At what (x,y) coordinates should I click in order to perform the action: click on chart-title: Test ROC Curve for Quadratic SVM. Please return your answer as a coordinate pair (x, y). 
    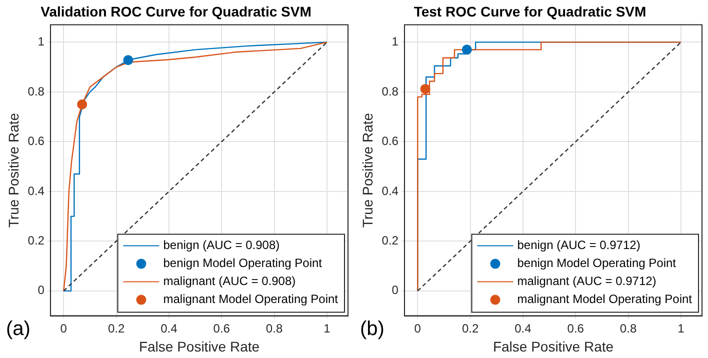
    Looking at the image, I should click on (530, 11).